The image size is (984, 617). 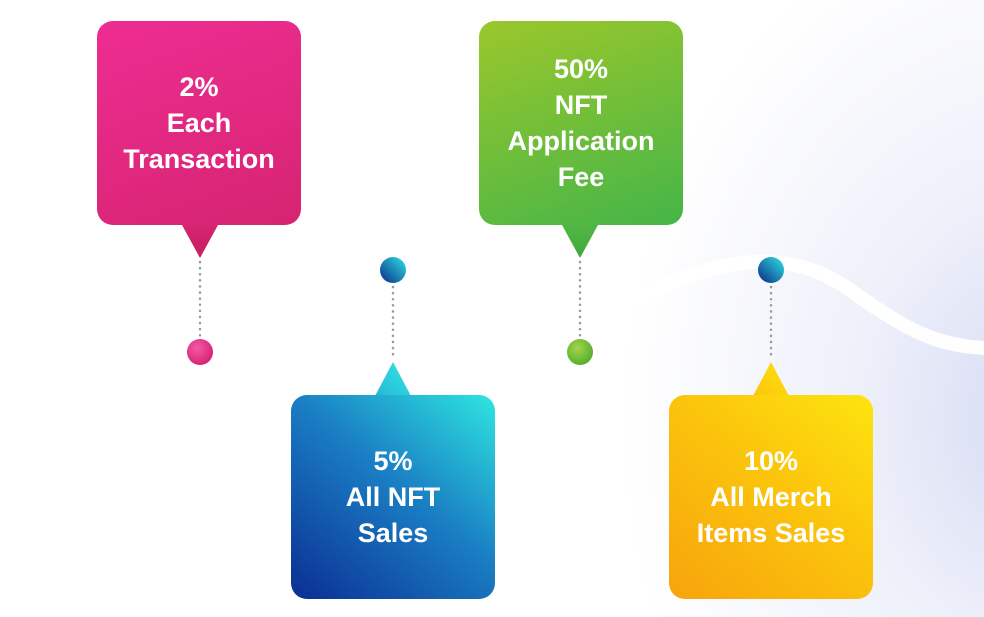 I want to click on blue-pointer, so click(x=393, y=379).